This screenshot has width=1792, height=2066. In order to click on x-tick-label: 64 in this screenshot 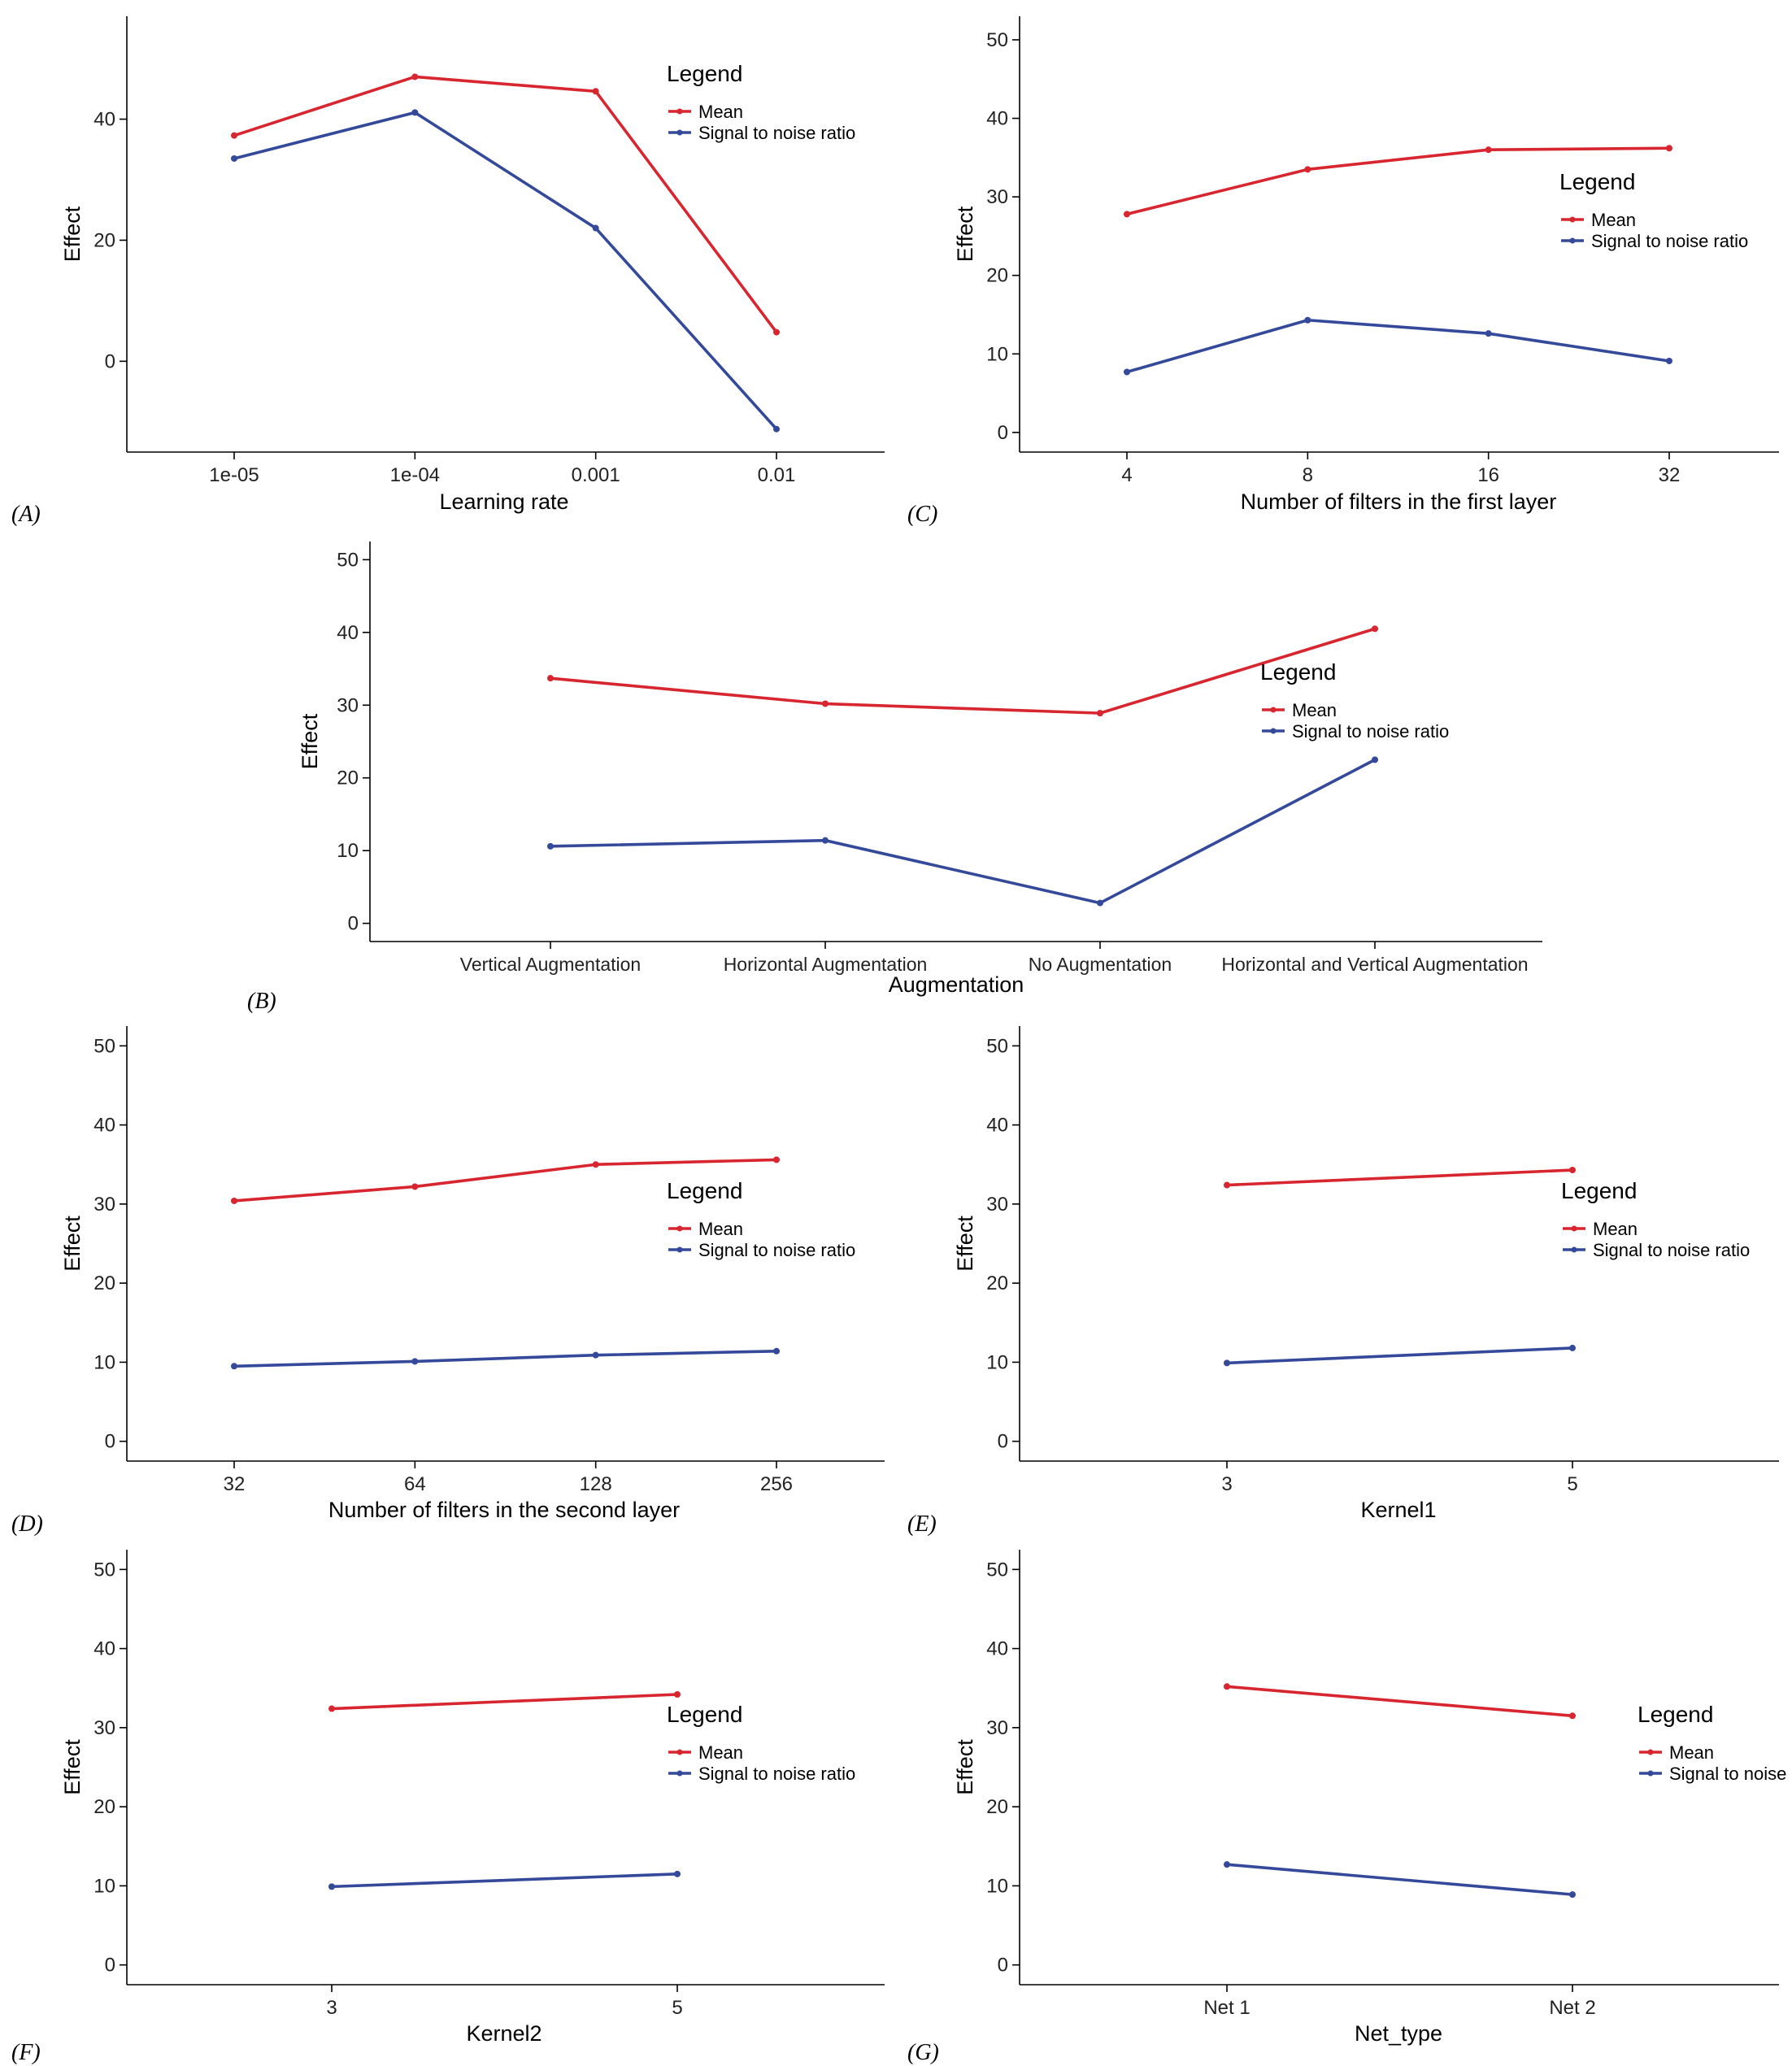, I will do `click(415, 1484)`.